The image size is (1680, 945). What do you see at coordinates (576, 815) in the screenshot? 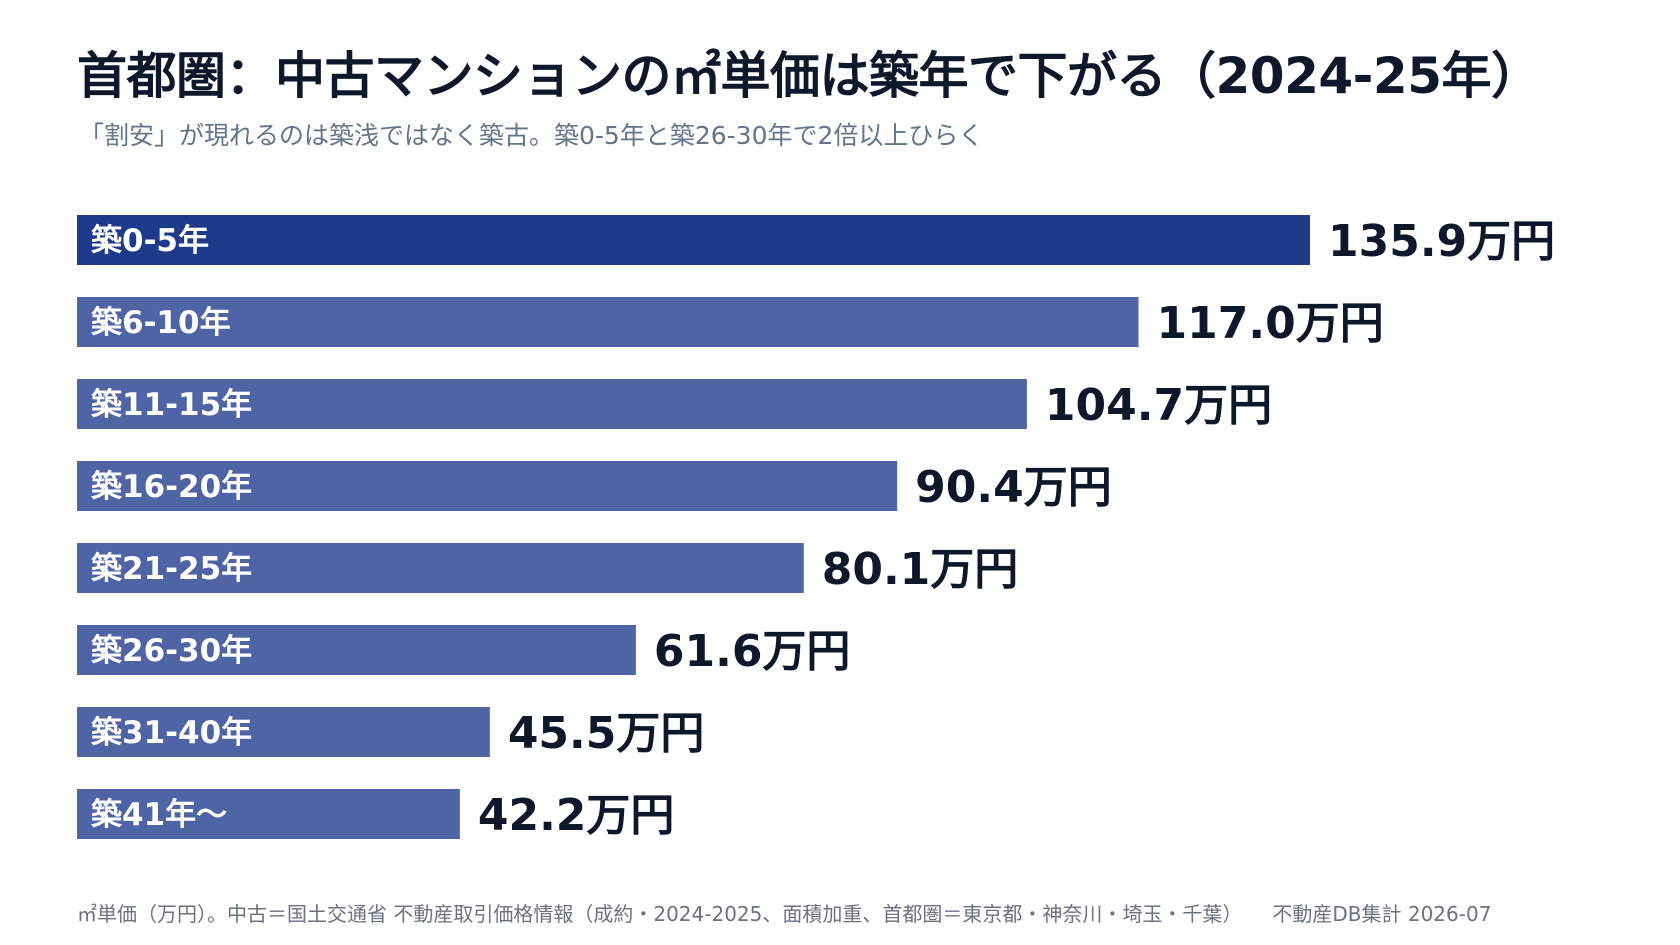
I see `bar-value-label: 42.2万円` at bounding box center [576, 815].